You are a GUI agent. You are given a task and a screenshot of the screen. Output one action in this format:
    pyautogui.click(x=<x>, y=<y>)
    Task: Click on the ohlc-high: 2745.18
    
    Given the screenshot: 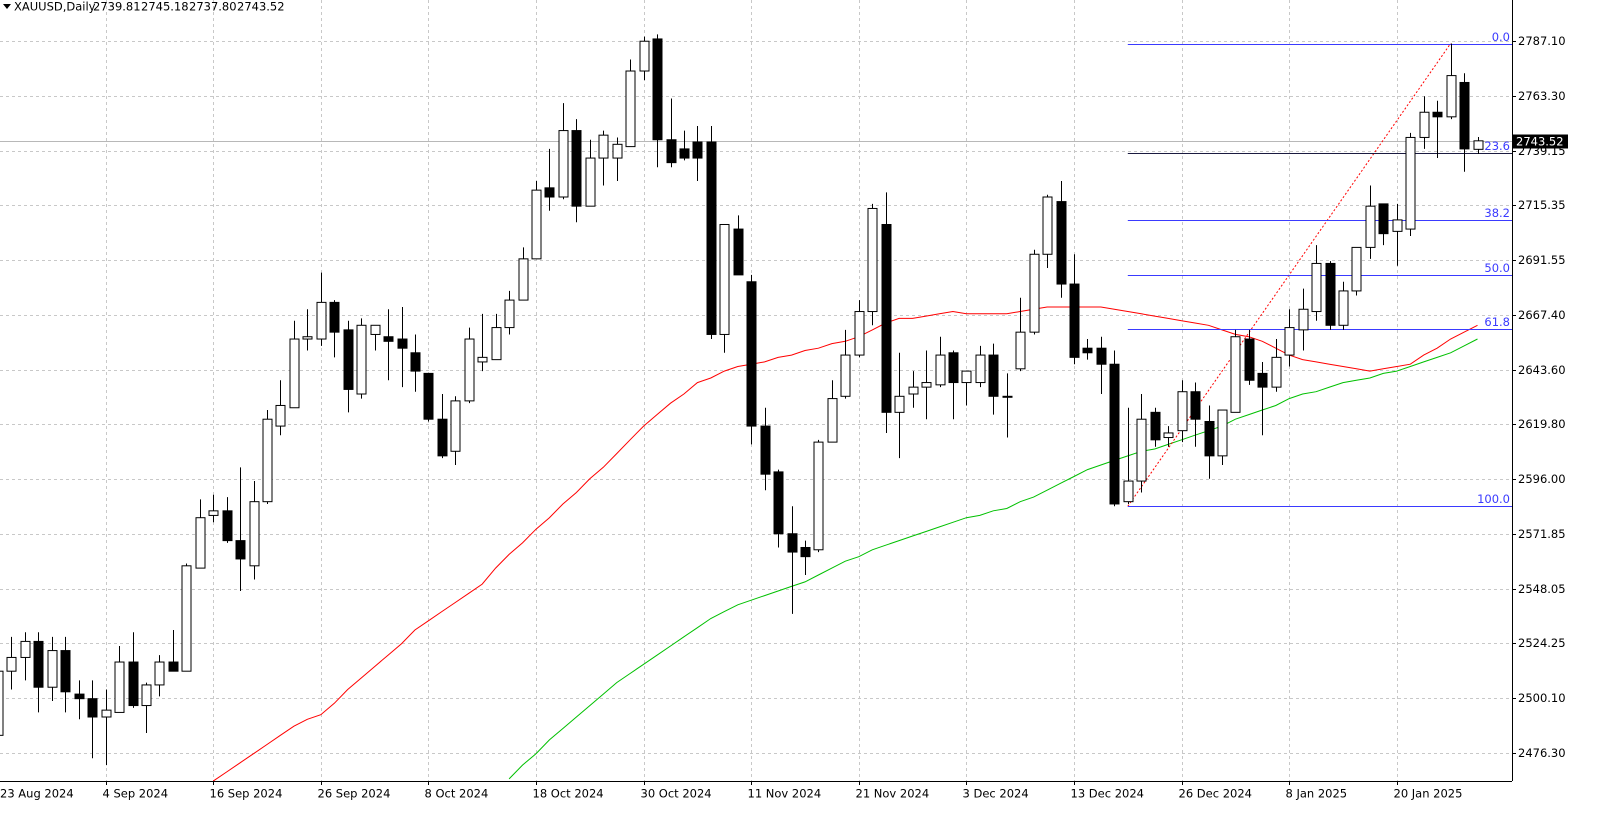 What is the action you would take?
    pyautogui.click(x=165, y=7)
    